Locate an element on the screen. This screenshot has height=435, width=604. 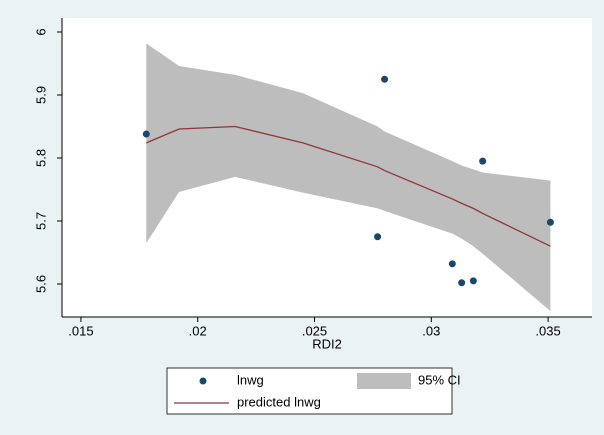
y-tick-label: 5.8 is located at coordinates (40, 158).